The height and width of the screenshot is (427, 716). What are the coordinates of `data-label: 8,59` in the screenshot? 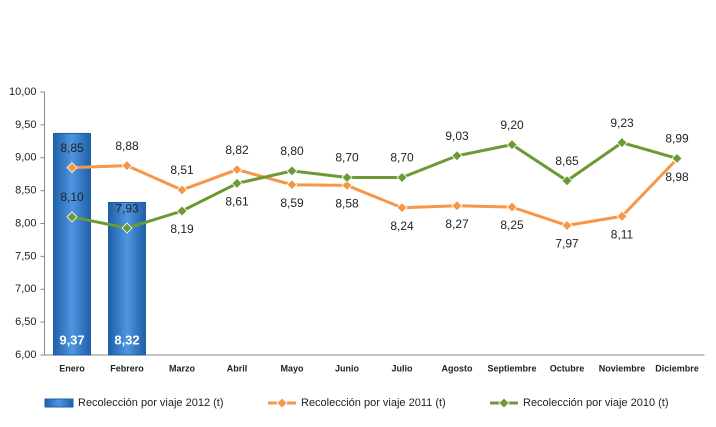 It's located at (292, 203).